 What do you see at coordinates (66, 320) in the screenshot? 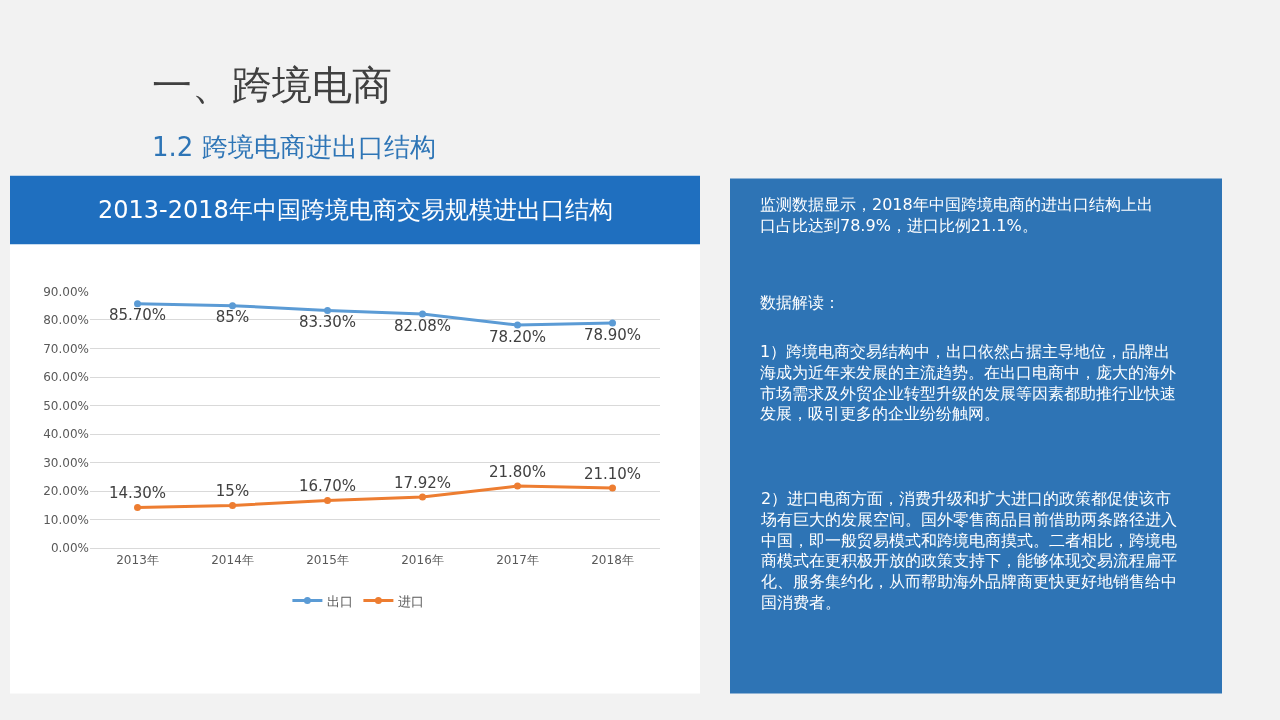
I see `y-tick-label: 80.00%` at bounding box center [66, 320].